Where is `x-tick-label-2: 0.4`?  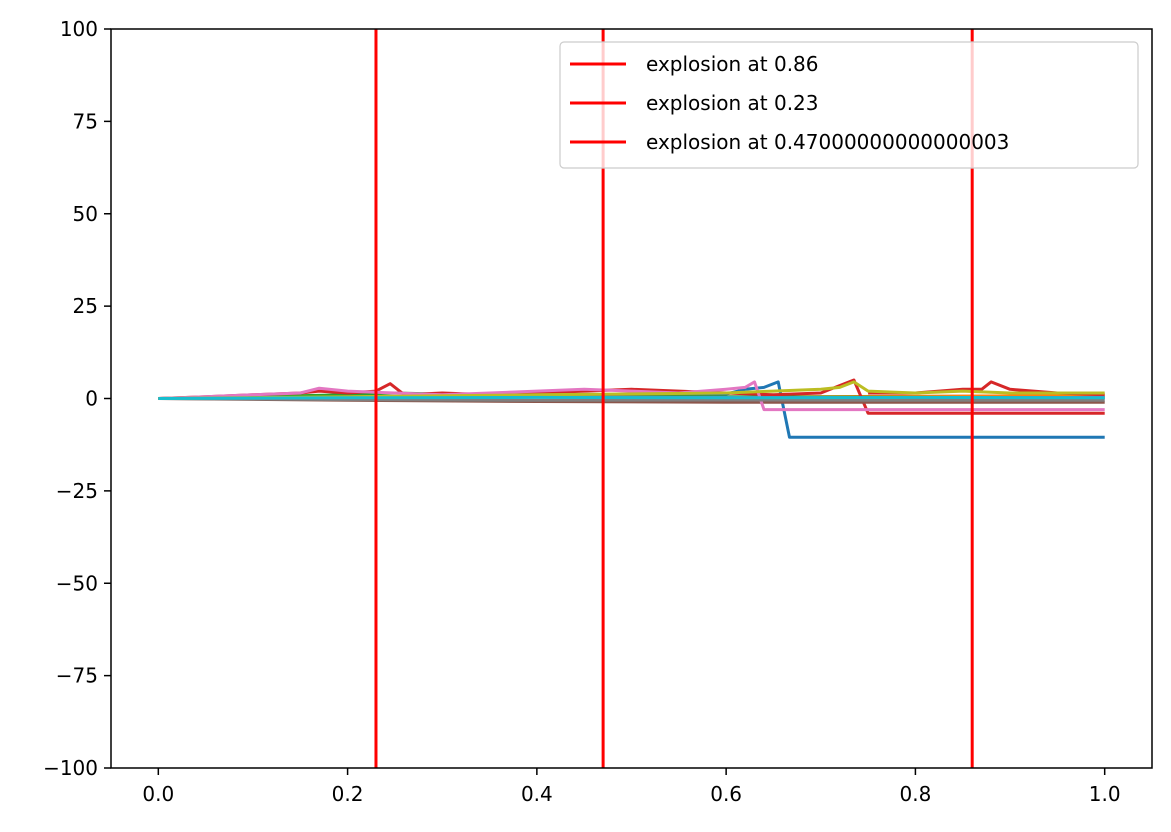 x-tick-label-2: 0.4 is located at coordinates (537, 794).